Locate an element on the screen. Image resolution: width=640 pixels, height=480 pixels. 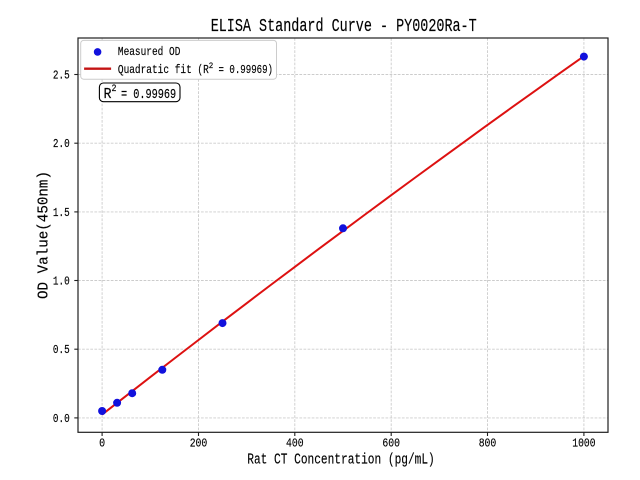
svg-text: 600 is located at coordinates (391, 443).